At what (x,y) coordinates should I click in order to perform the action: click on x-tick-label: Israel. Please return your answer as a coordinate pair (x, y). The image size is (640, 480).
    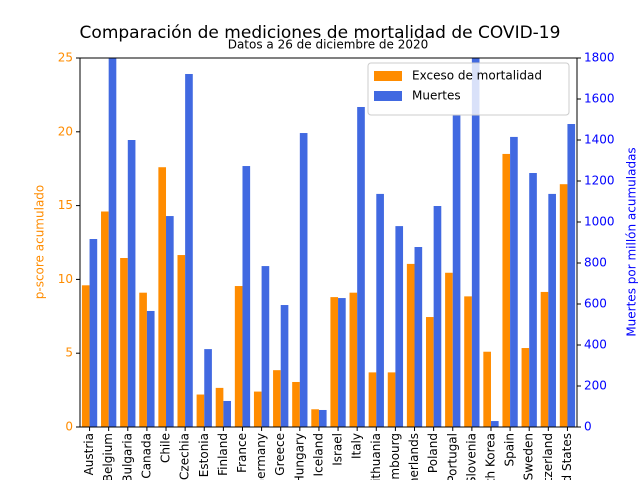
    Looking at the image, I should click on (338, 449).